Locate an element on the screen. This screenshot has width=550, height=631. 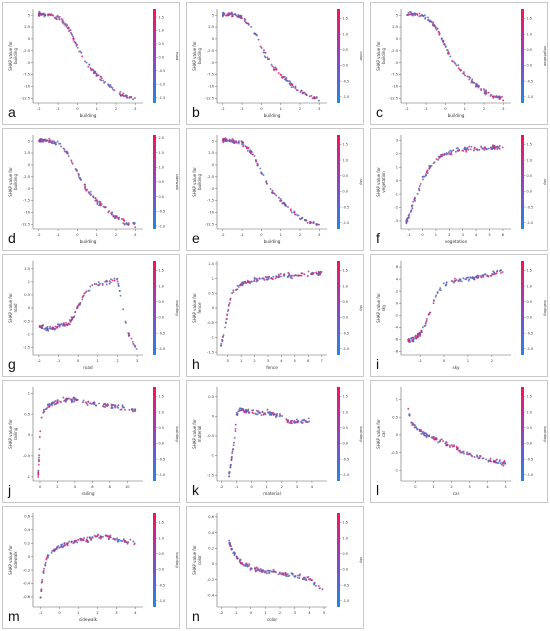
x-axis-label: building is located at coordinates (88, 241).